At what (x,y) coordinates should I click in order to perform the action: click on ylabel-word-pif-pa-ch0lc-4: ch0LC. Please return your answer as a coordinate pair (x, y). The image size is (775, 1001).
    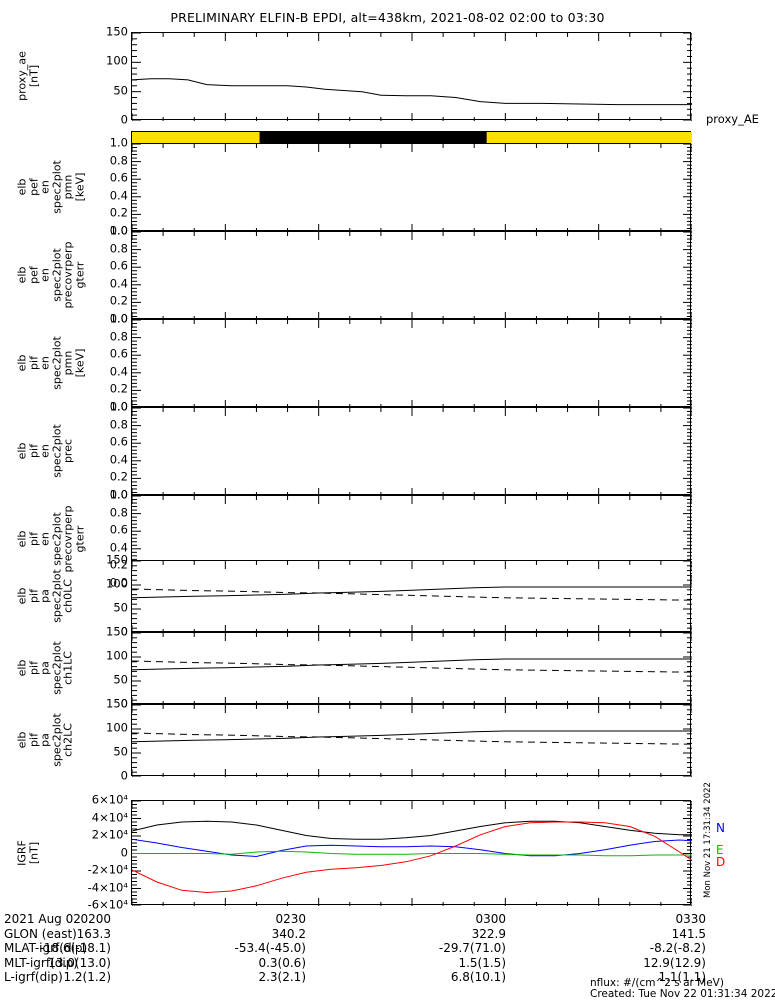
    Looking at the image, I should click on (68, 596).